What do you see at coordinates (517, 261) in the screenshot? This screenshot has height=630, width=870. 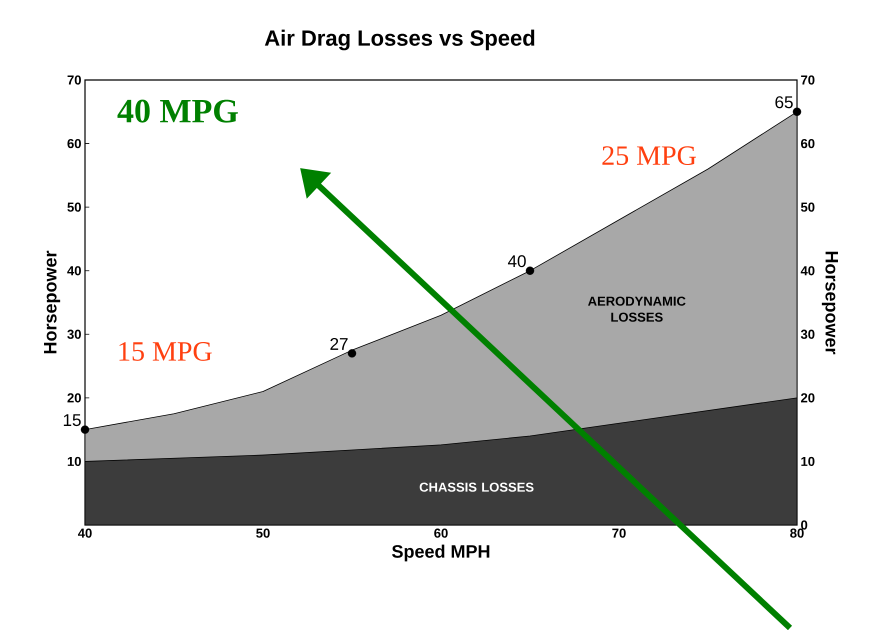 I see `data-label: 40` at bounding box center [517, 261].